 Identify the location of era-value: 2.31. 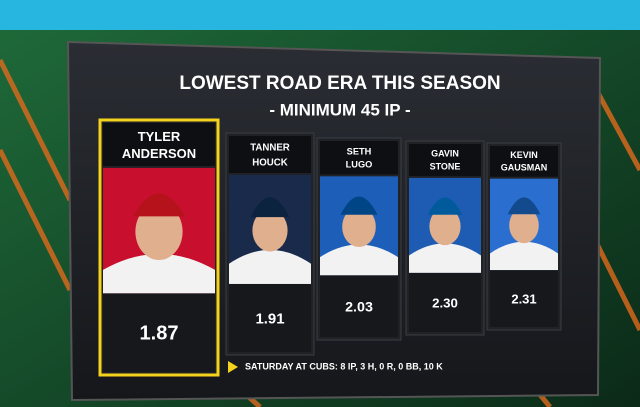
(523, 299).